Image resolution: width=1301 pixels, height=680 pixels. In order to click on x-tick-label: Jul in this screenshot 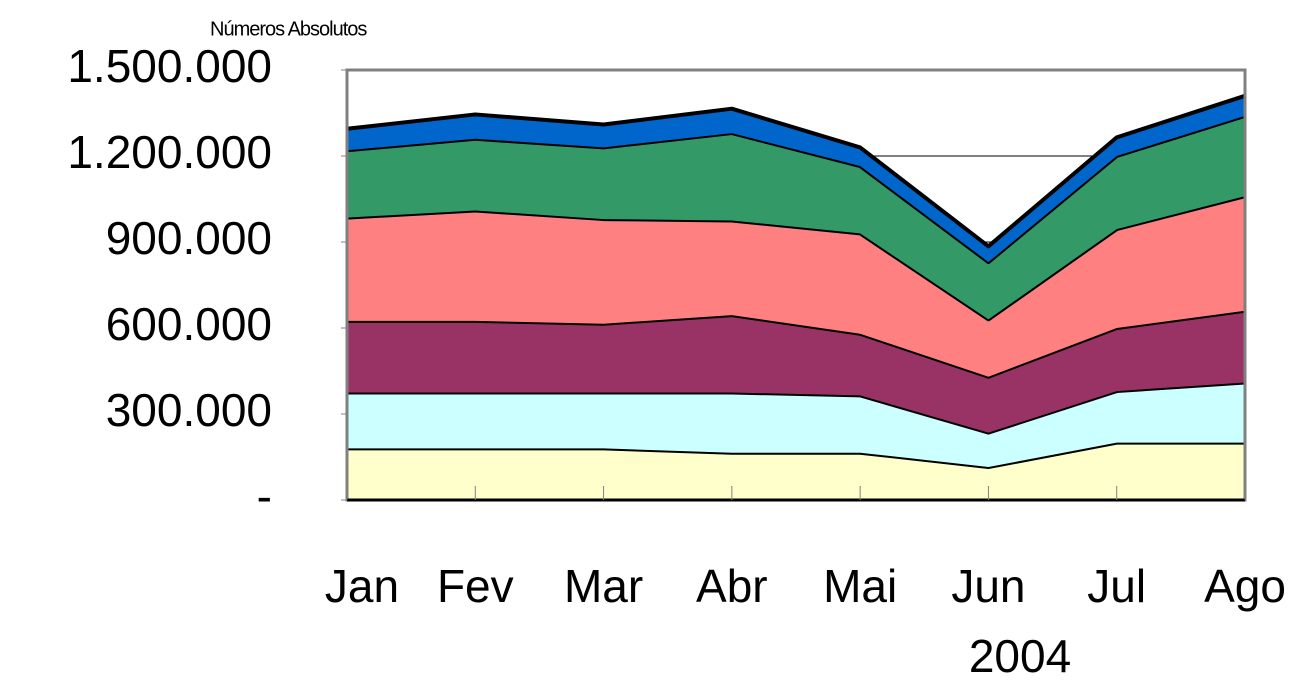, I will do `click(1116, 586)`.